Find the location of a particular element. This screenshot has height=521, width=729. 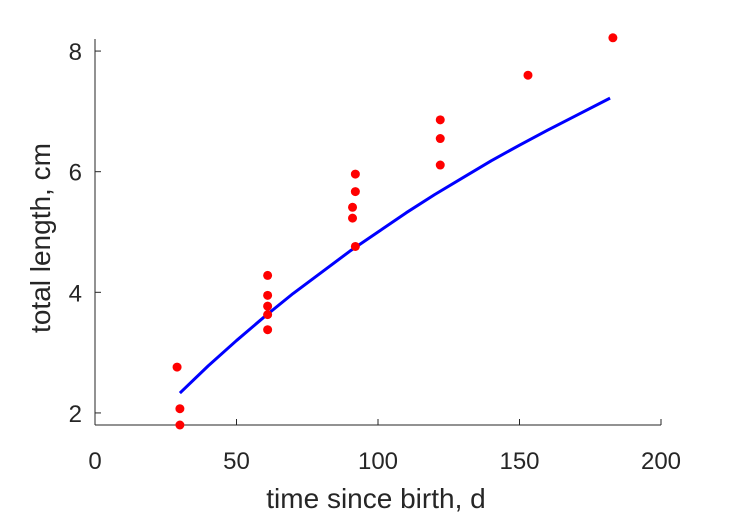

x-tick-label: 200 is located at coordinates (661, 461).